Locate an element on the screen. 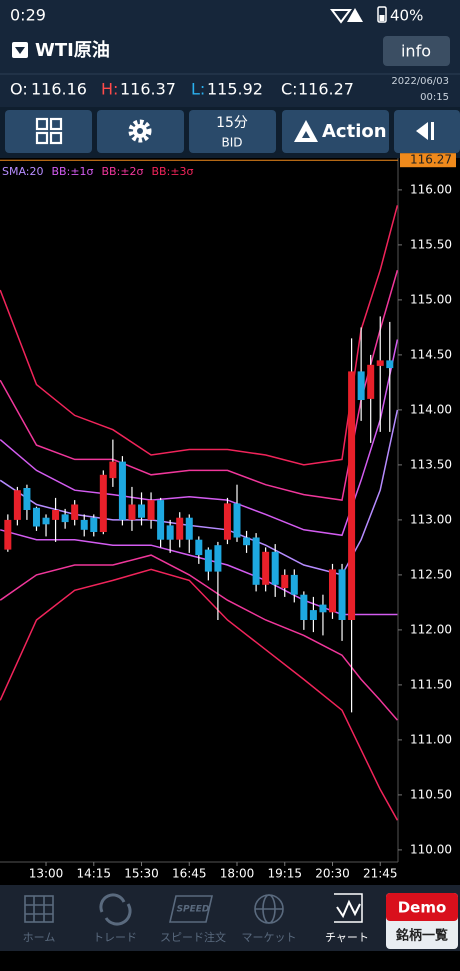  wifi-icon is located at coordinates (341, 16).